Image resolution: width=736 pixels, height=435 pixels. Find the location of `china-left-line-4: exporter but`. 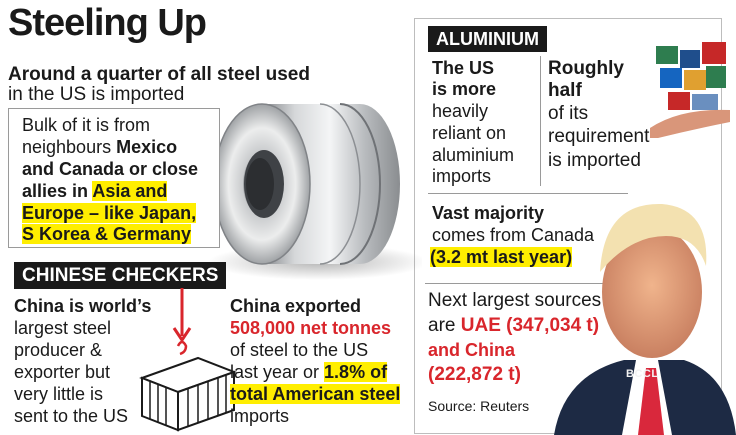

china-left-line-4: exporter but is located at coordinates (62, 372).